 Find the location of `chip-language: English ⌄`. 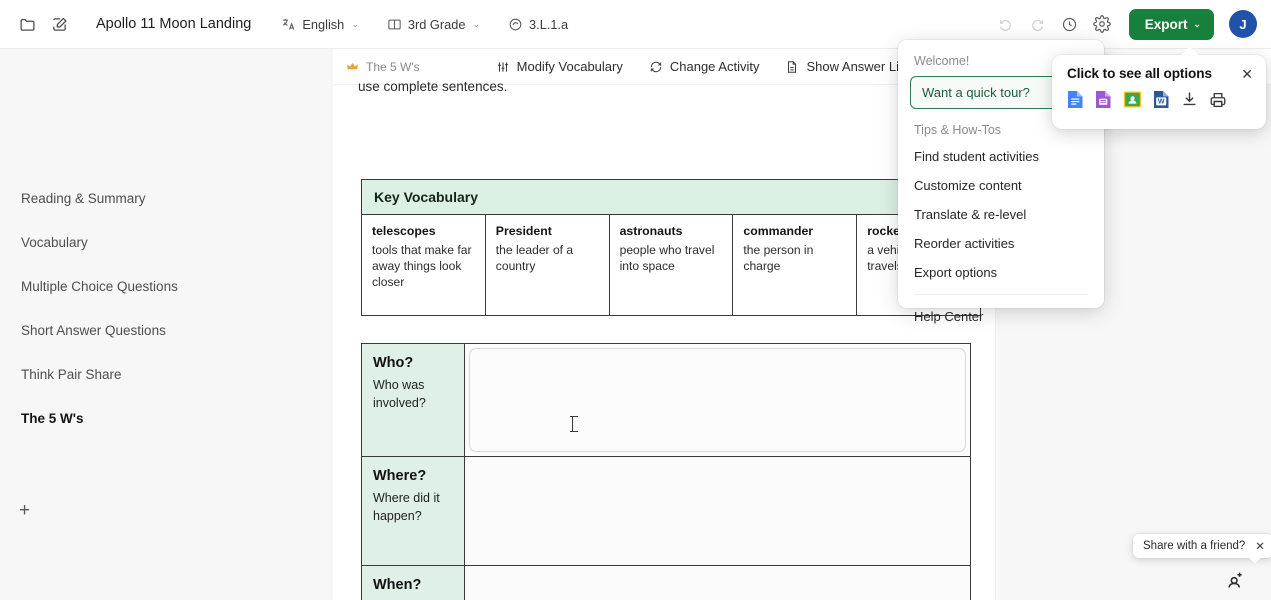

chip-language: English ⌄ is located at coordinates (320, 24).